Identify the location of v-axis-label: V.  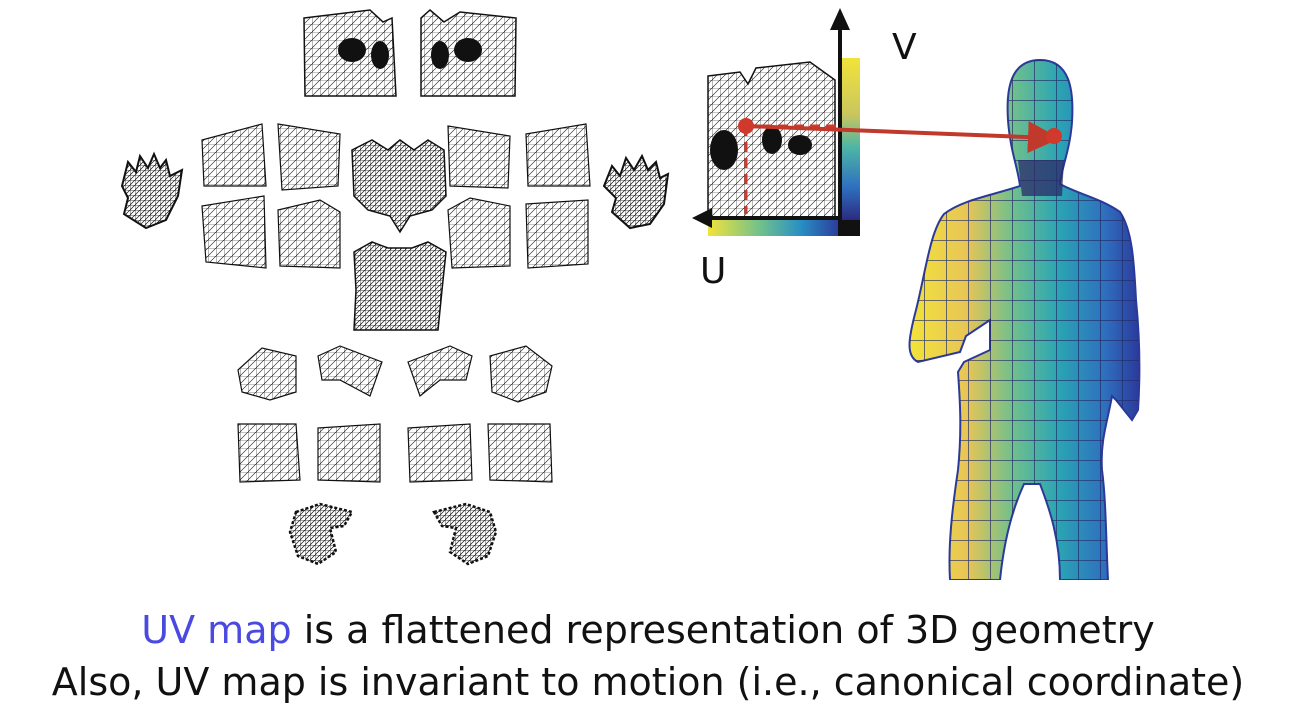
(904, 47).